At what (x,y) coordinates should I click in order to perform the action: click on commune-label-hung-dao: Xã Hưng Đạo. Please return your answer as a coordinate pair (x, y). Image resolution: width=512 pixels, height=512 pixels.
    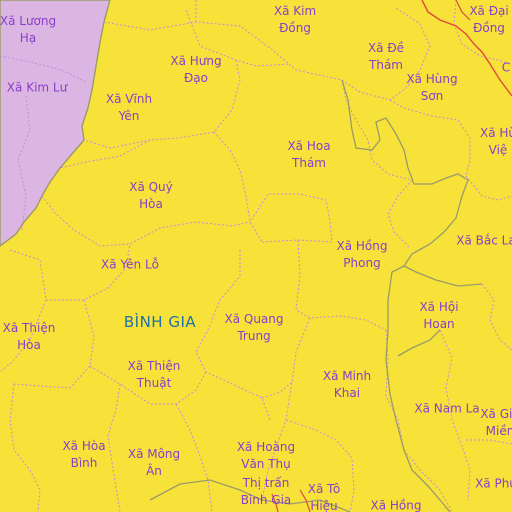
    Looking at the image, I should click on (196, 69).